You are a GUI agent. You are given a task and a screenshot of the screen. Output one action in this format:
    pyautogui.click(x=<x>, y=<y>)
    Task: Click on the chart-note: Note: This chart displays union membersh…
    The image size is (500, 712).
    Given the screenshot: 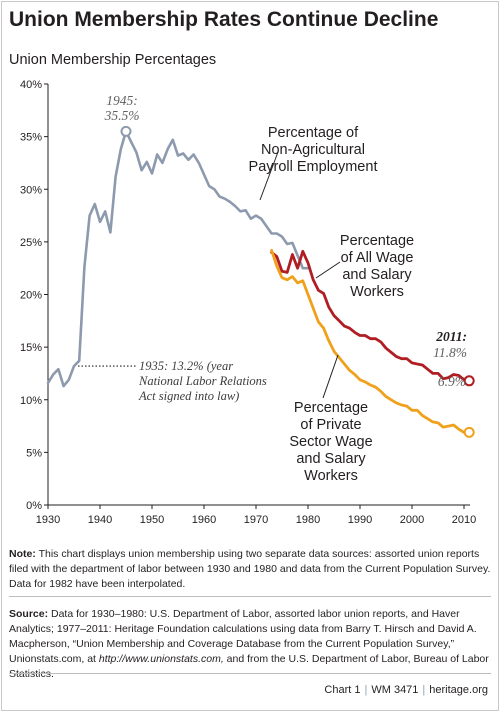 What is the action you would take?
    pyautogui.click(x=250, y=569)
    